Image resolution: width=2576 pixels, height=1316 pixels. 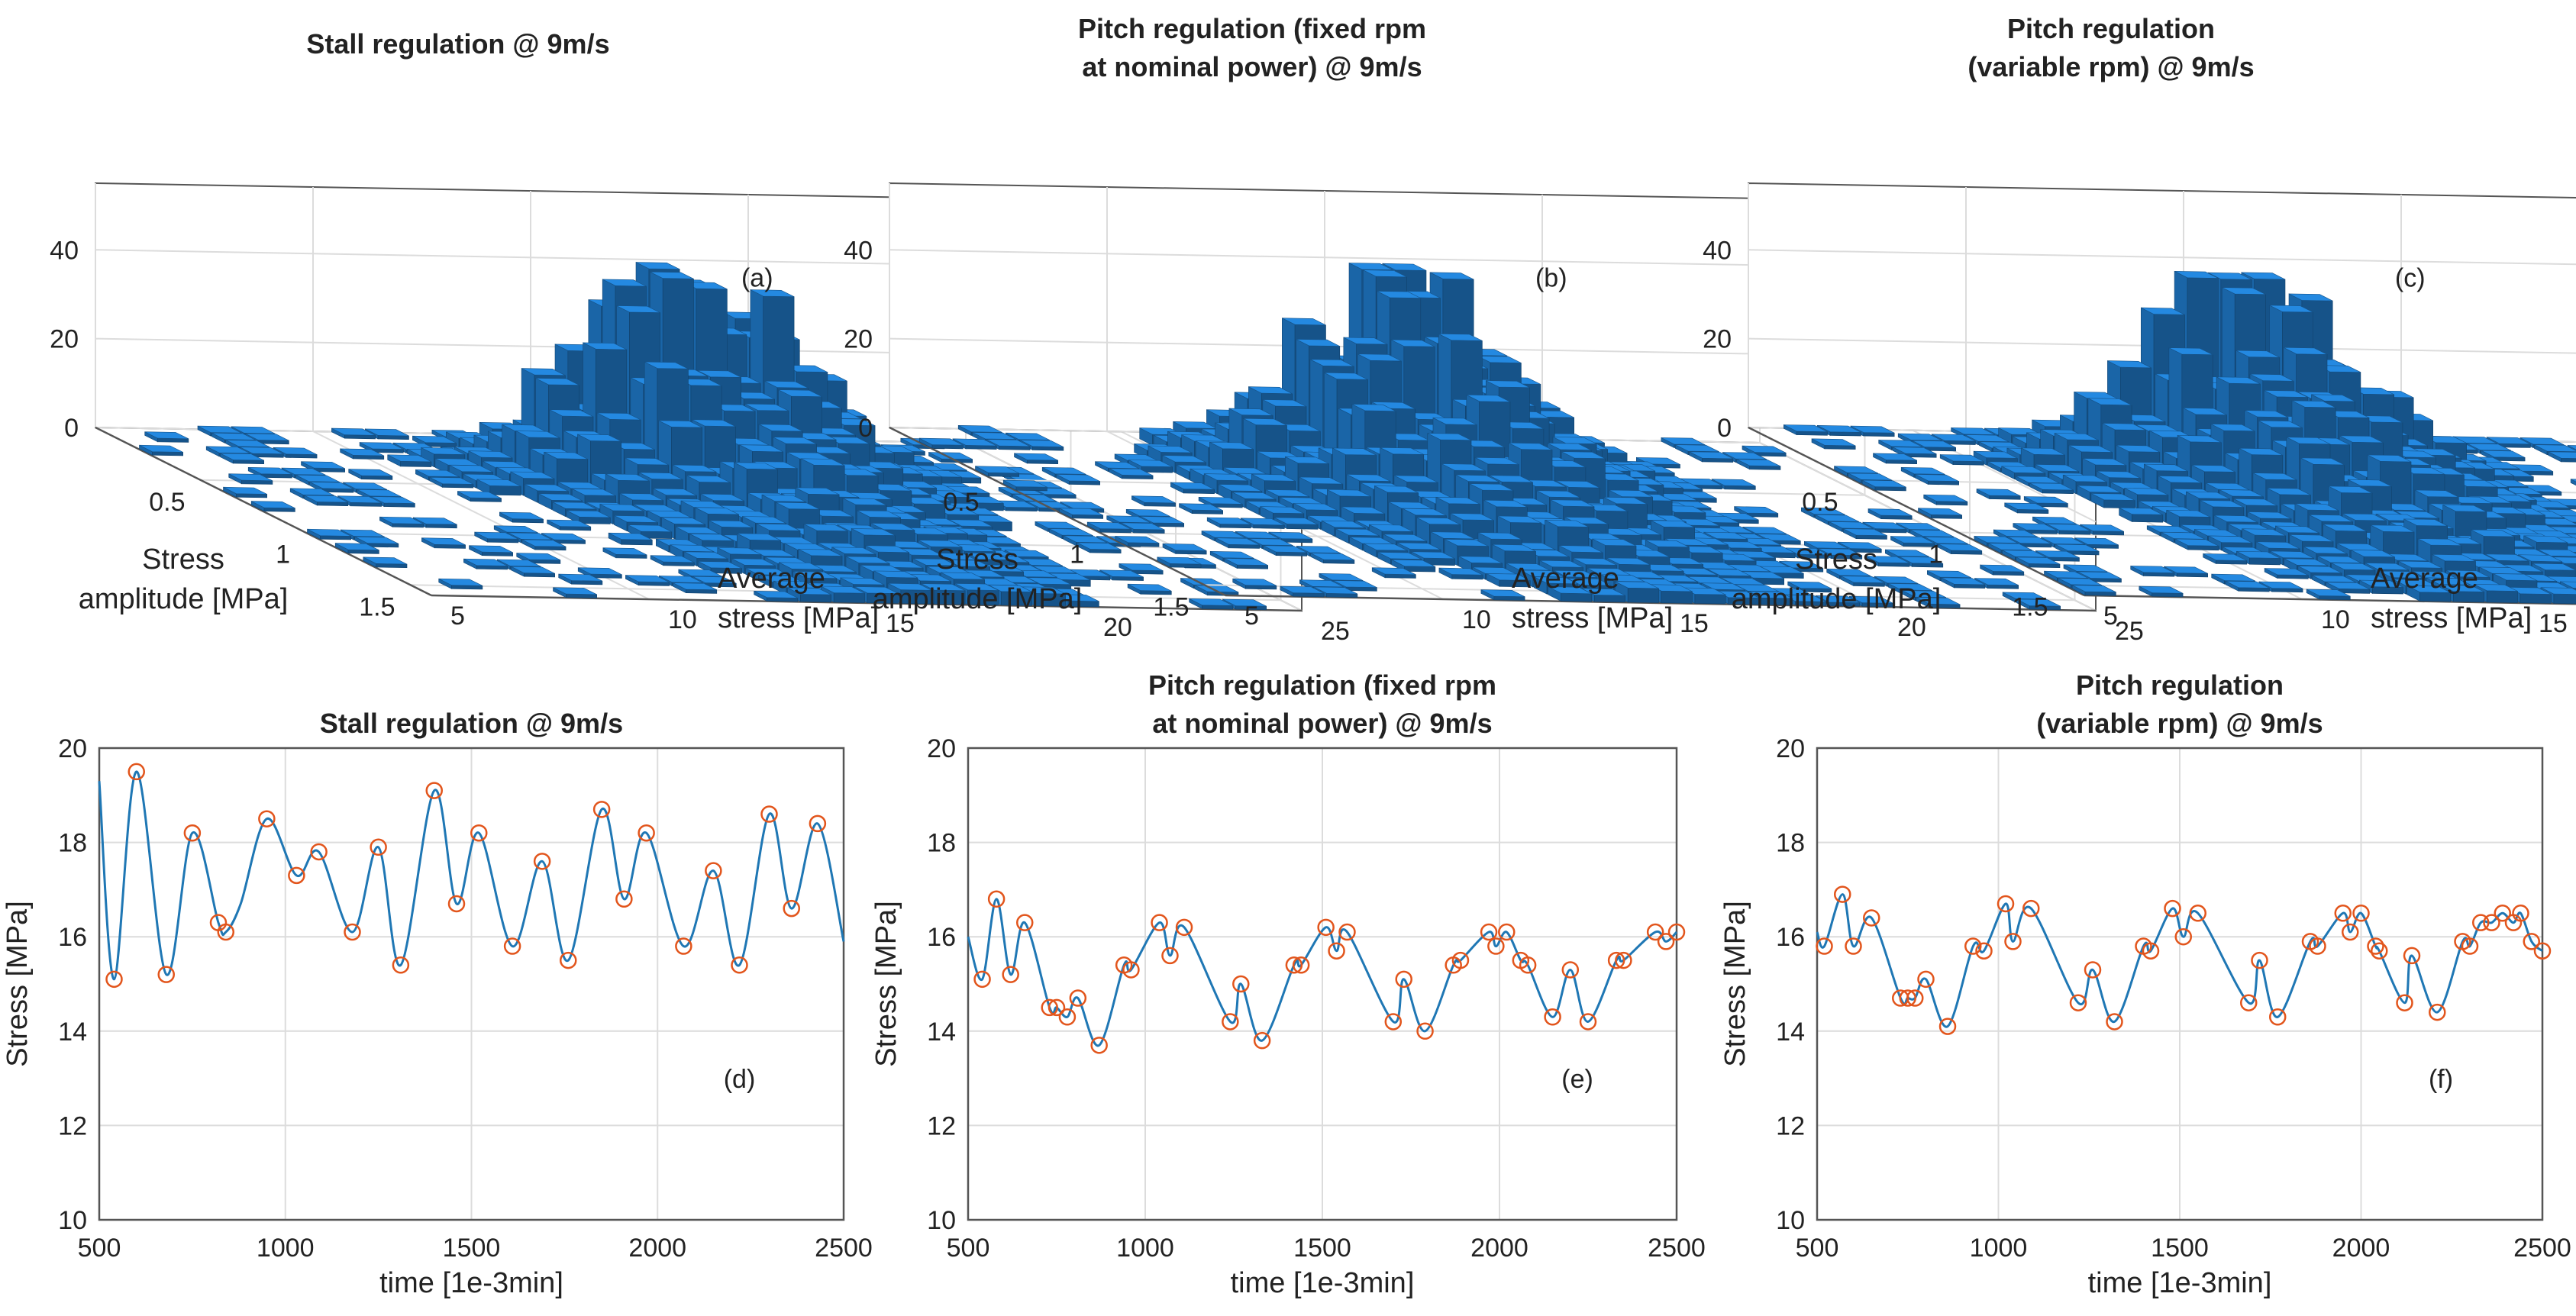 I want to click on x-tick-label: 1500, so click(x=472, y=1249).